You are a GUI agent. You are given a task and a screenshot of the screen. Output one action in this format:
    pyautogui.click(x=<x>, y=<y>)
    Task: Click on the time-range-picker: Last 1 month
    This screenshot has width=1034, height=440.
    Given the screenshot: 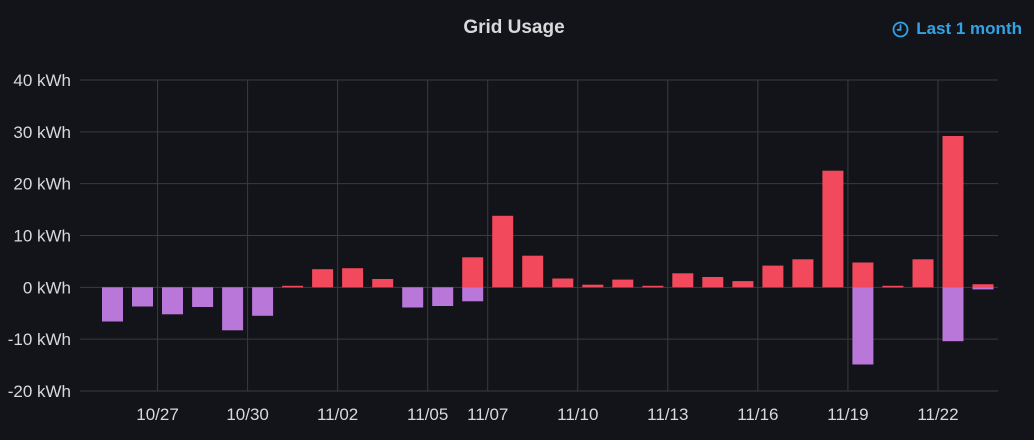 What is the action you would take?
    pyautogui.click(x=957, y=29)
    